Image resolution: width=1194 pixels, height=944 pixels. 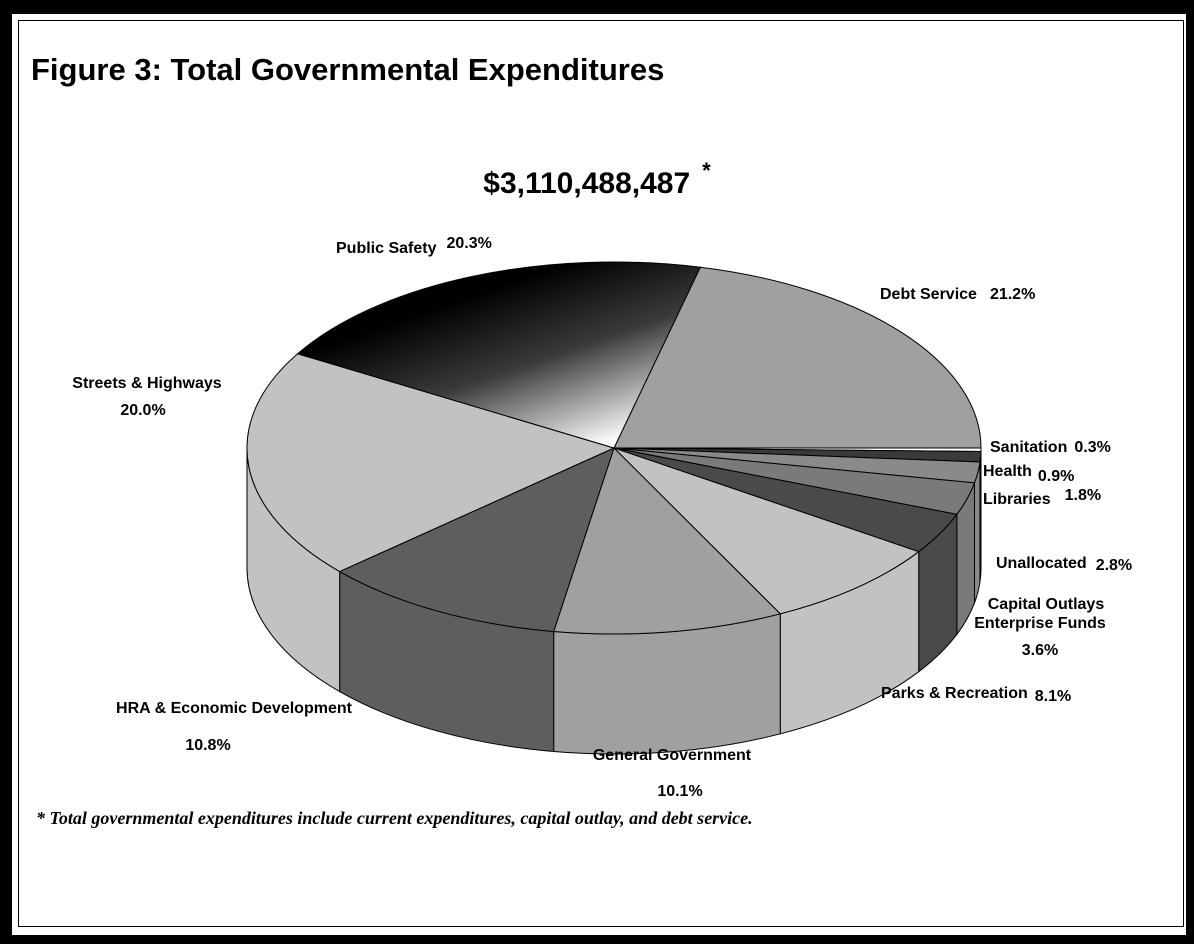 What do you see at coordinates (954, 693) in the screenshot?
I see `label-parks-recreation: Parks & Recreation` at bounding box center [954, 693].